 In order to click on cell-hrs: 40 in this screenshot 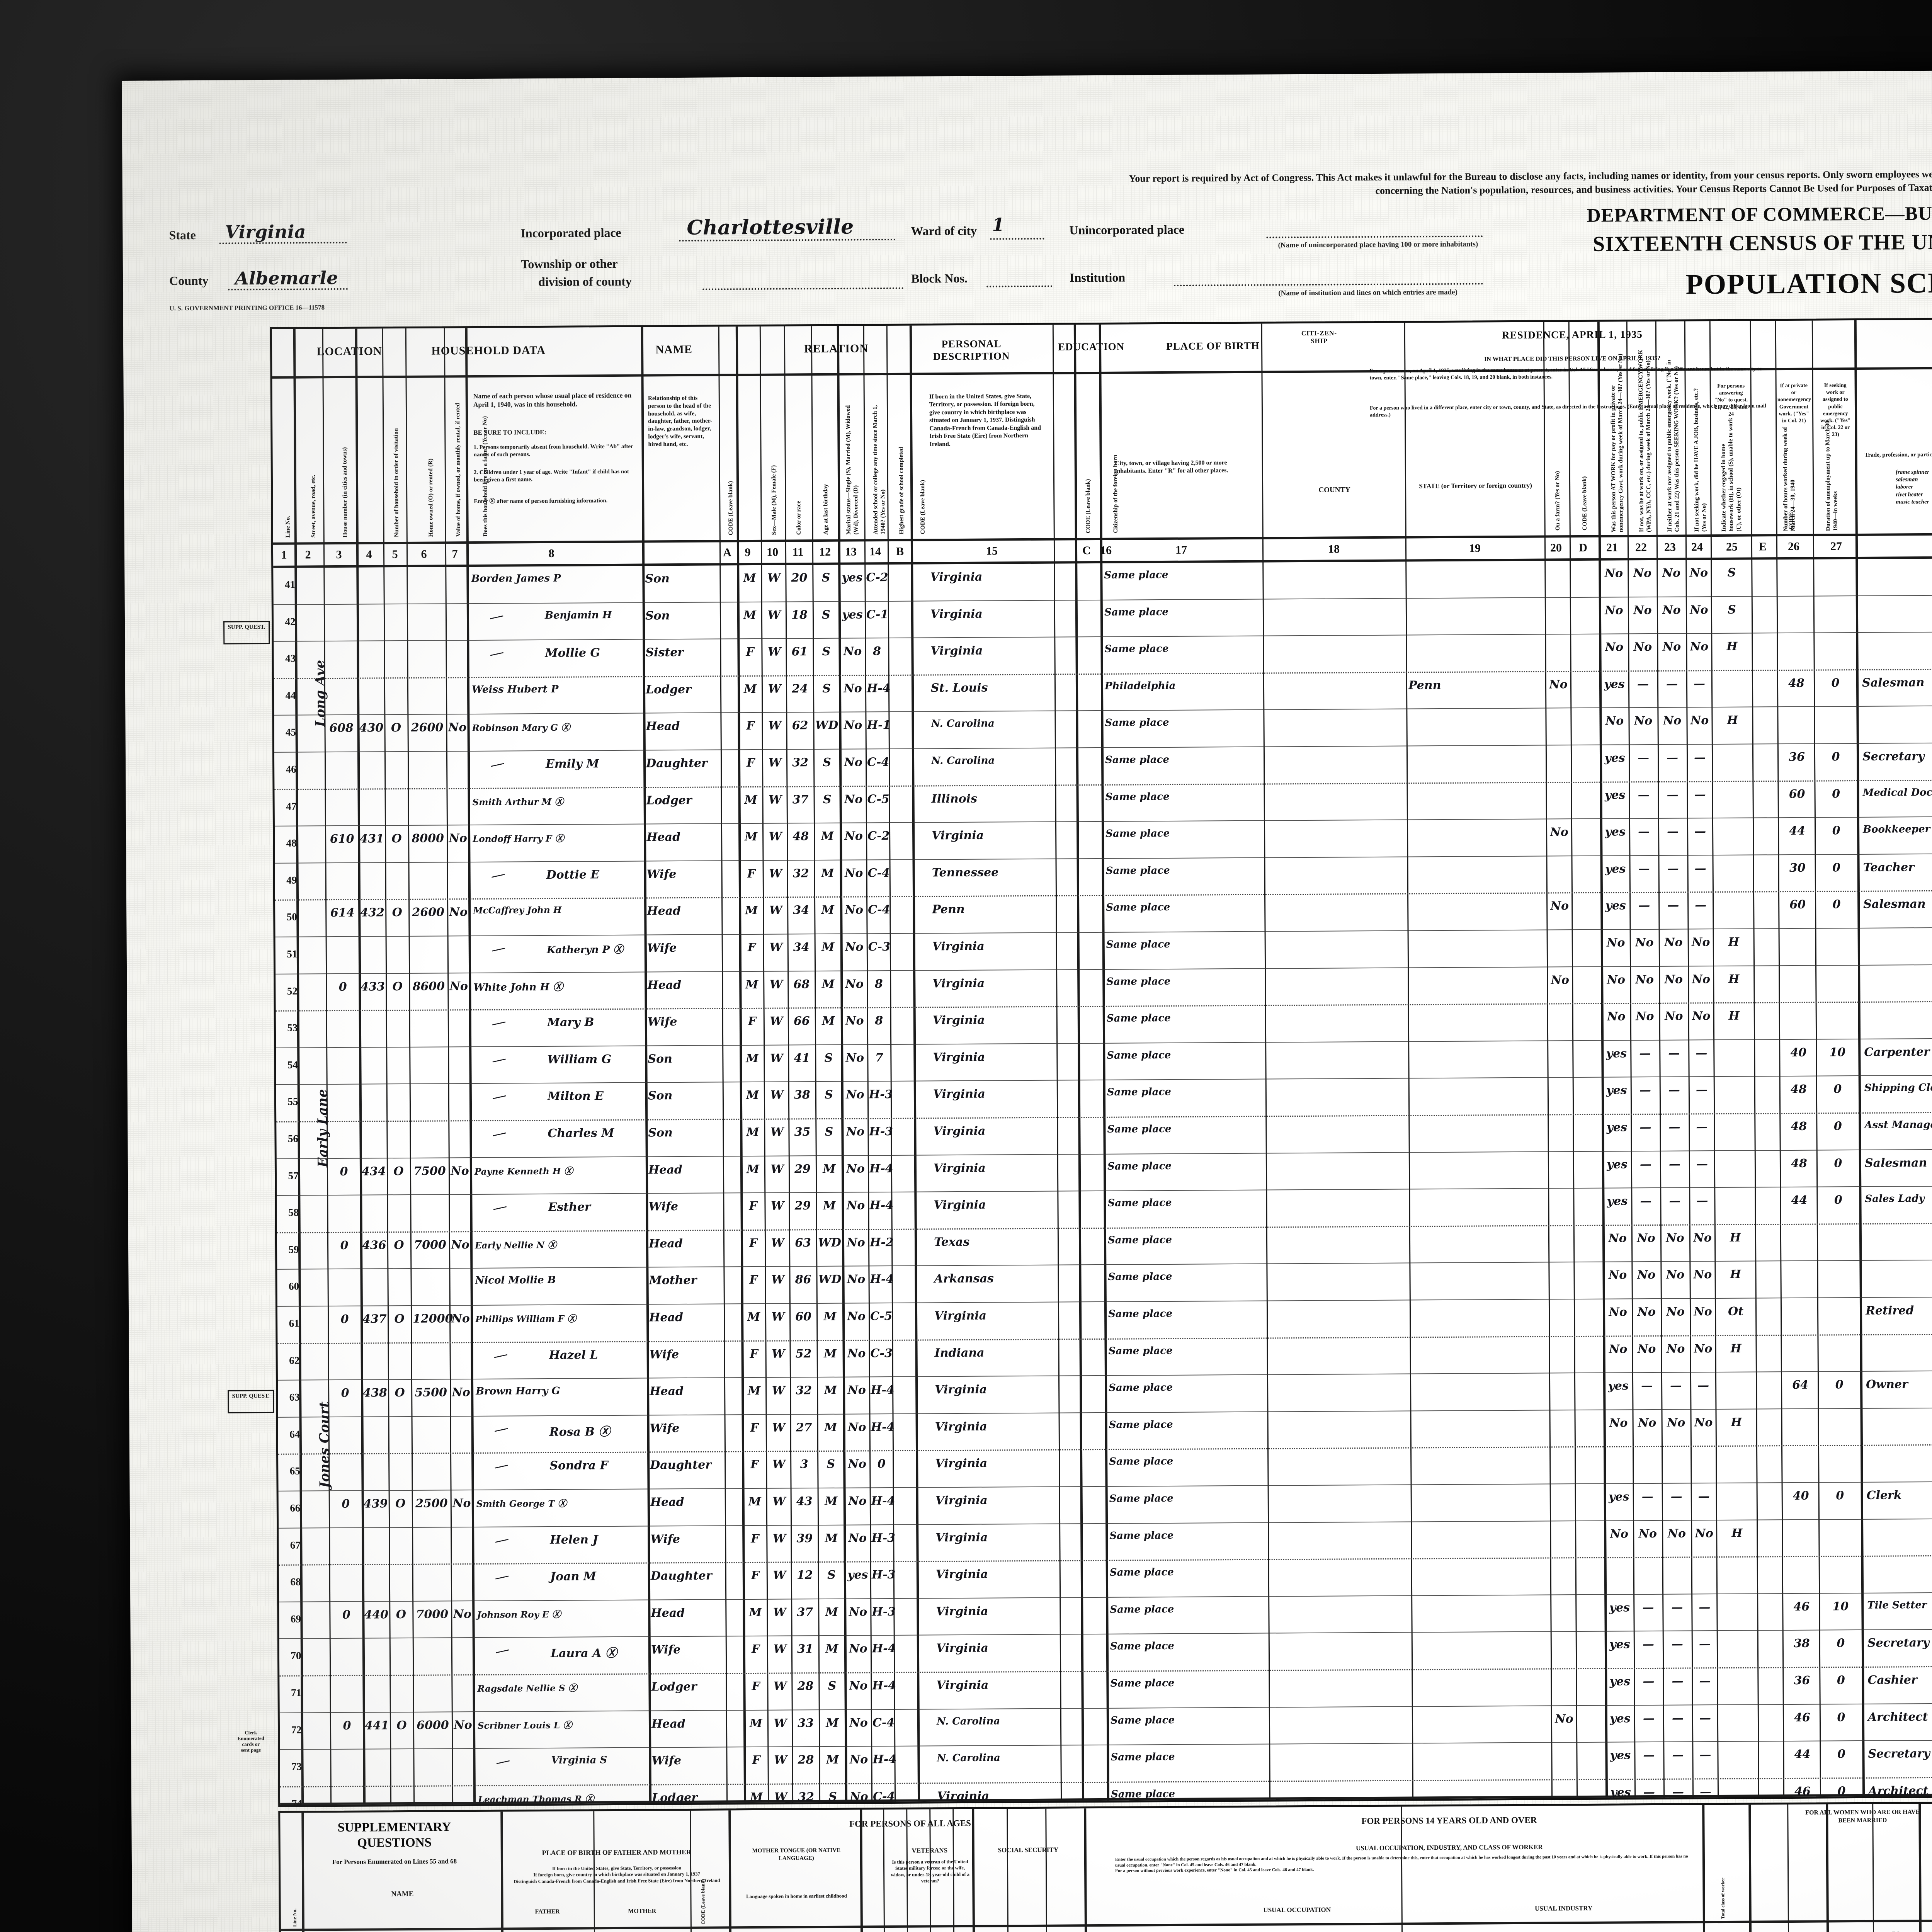, I will do `click(1799, 1053)`.